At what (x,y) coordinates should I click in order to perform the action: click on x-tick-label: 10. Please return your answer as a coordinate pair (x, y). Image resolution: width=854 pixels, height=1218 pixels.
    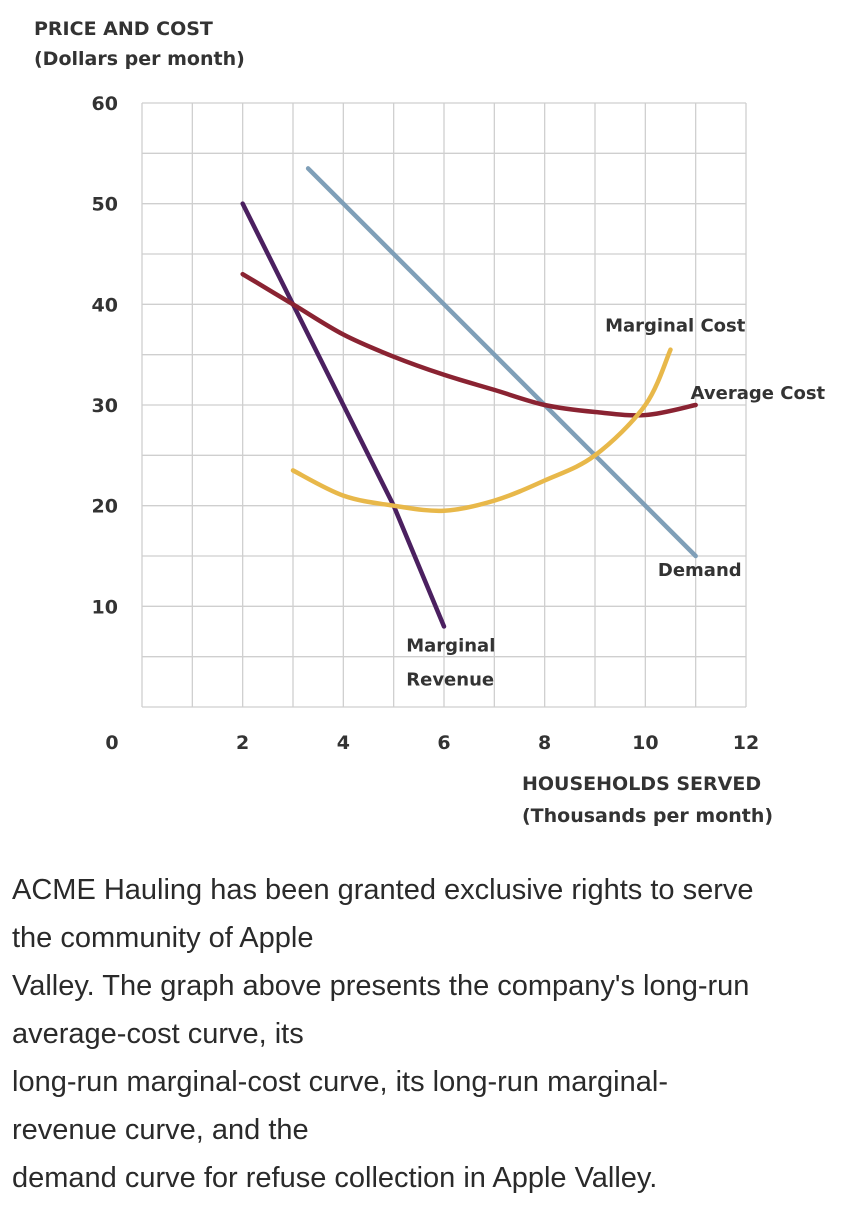
    Looking at the image, I should click on (645, 743).